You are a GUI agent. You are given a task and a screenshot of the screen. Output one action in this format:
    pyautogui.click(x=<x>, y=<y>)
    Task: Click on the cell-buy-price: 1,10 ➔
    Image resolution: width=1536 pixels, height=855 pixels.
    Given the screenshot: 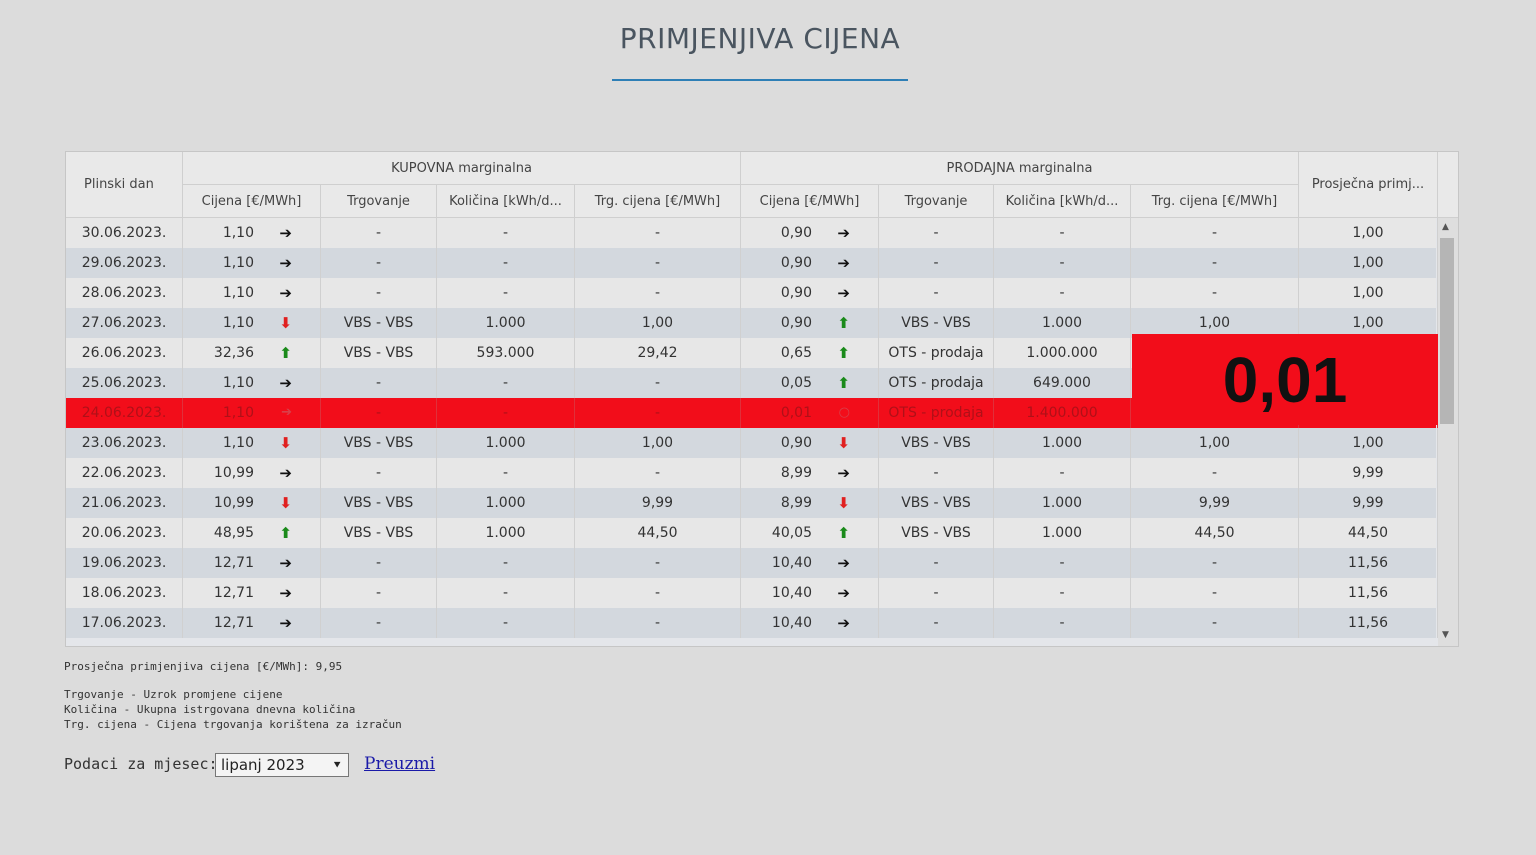 What is the action you would take?
    pyautogui.click(x=252, y=413)
    